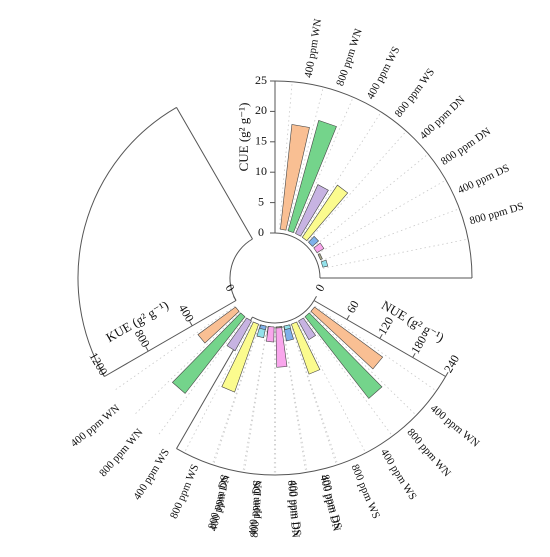 The height and width of the screenshot is (557, 550). What do you see at coordinates (261, 201) in the screenshot?
I see `tick-label: 5` at bounding box center [261, 201].